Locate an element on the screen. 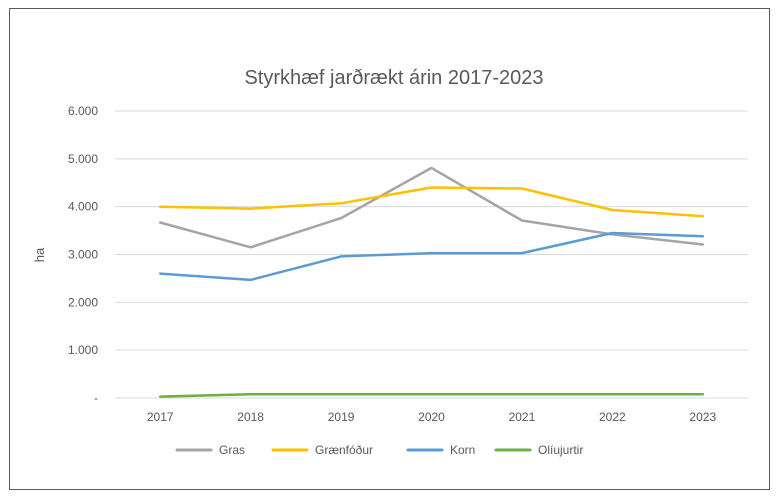  x-tick-label: 2019 is located at coordinates (341, 417).